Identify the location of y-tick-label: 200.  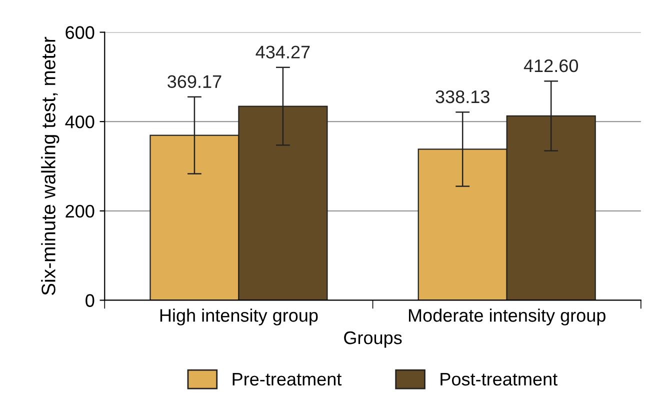
(80, 211).